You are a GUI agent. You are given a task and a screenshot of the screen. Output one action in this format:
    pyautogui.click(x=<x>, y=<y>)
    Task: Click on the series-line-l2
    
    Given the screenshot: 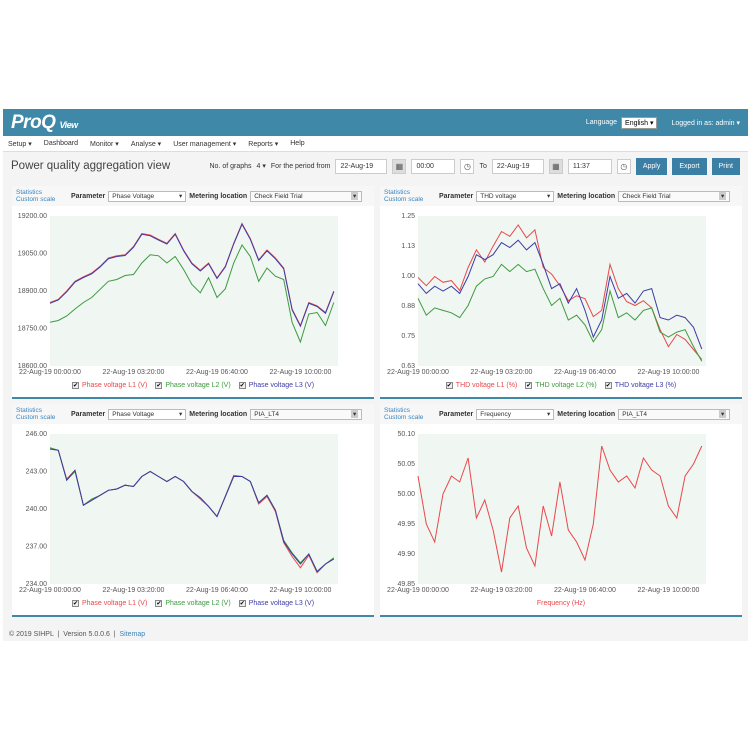 What is the action you would take?
    pyautogui.click(x=560, y=312)
    